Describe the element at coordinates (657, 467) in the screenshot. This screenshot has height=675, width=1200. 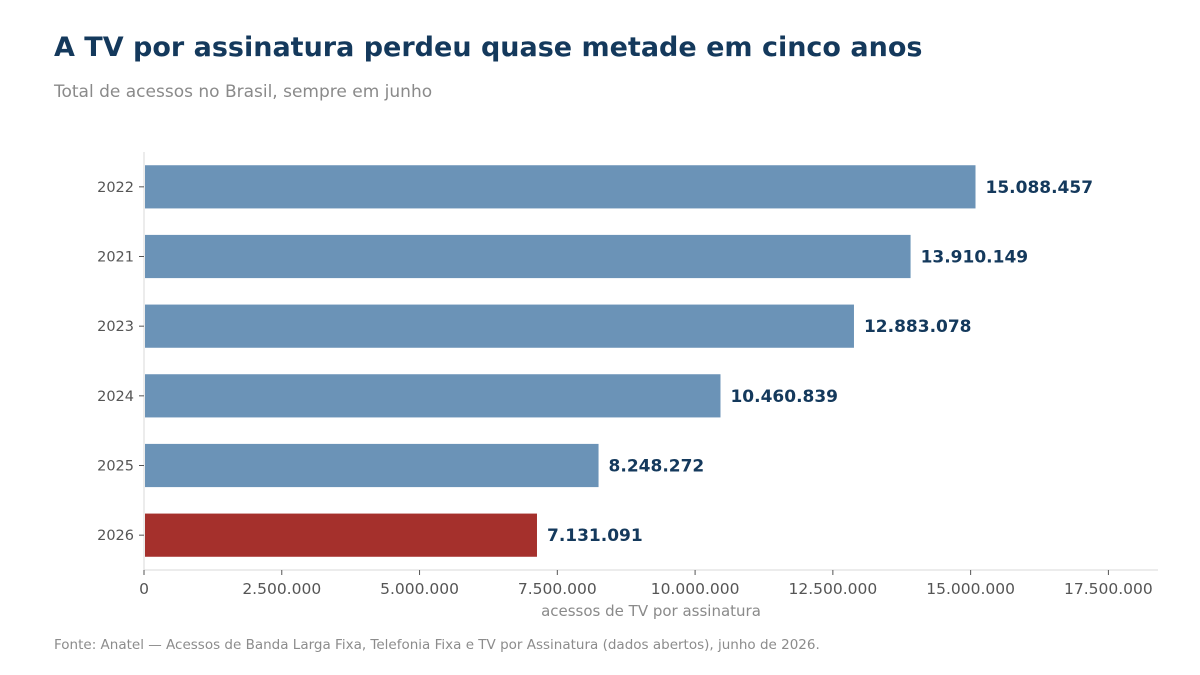
I see `data-label: 8.248.272` at that location.